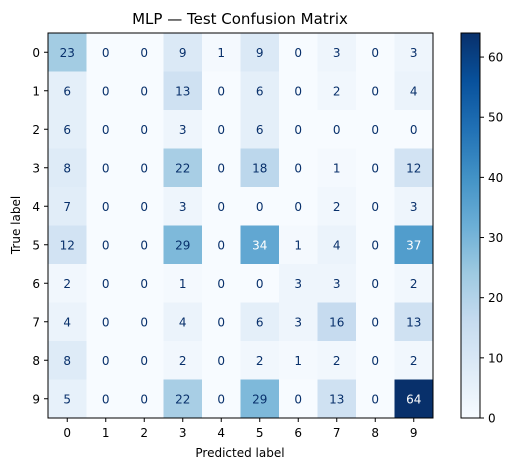 The height and width of the screenshot is (470, 519). Describe the element at coordinates (36, 284) in the screenshot. I see `y-tick-label: 6` at that location.